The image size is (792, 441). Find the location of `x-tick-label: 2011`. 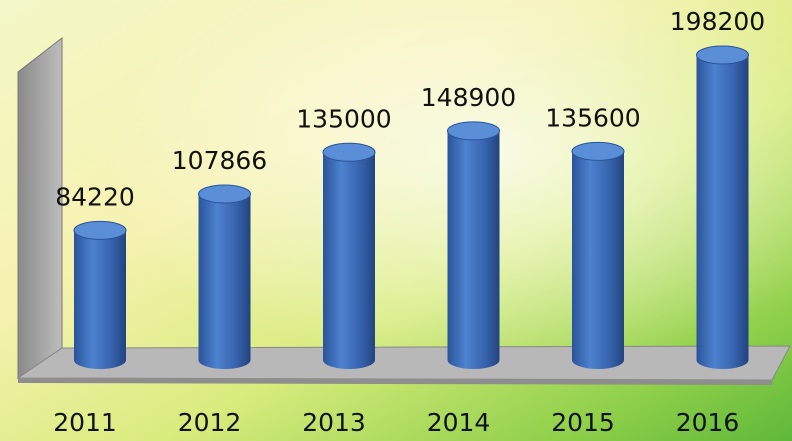

x-tick-label: 2011 is located at coordinates (85, 422).